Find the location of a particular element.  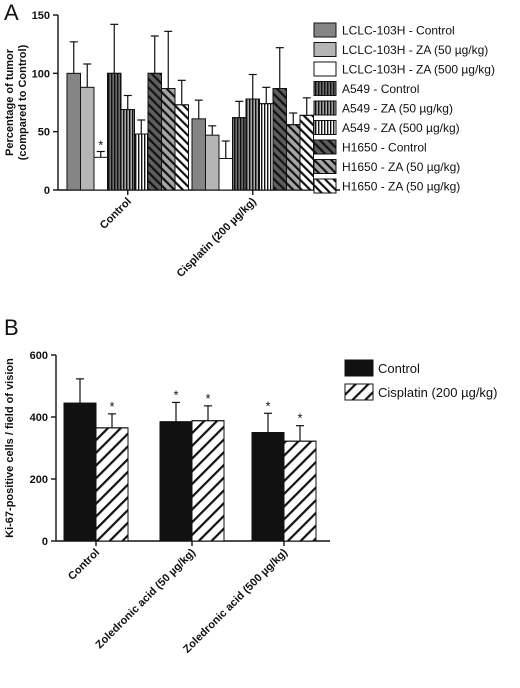

legend-entry: LCLC-103H - Control is located at coordinates (398, 31).